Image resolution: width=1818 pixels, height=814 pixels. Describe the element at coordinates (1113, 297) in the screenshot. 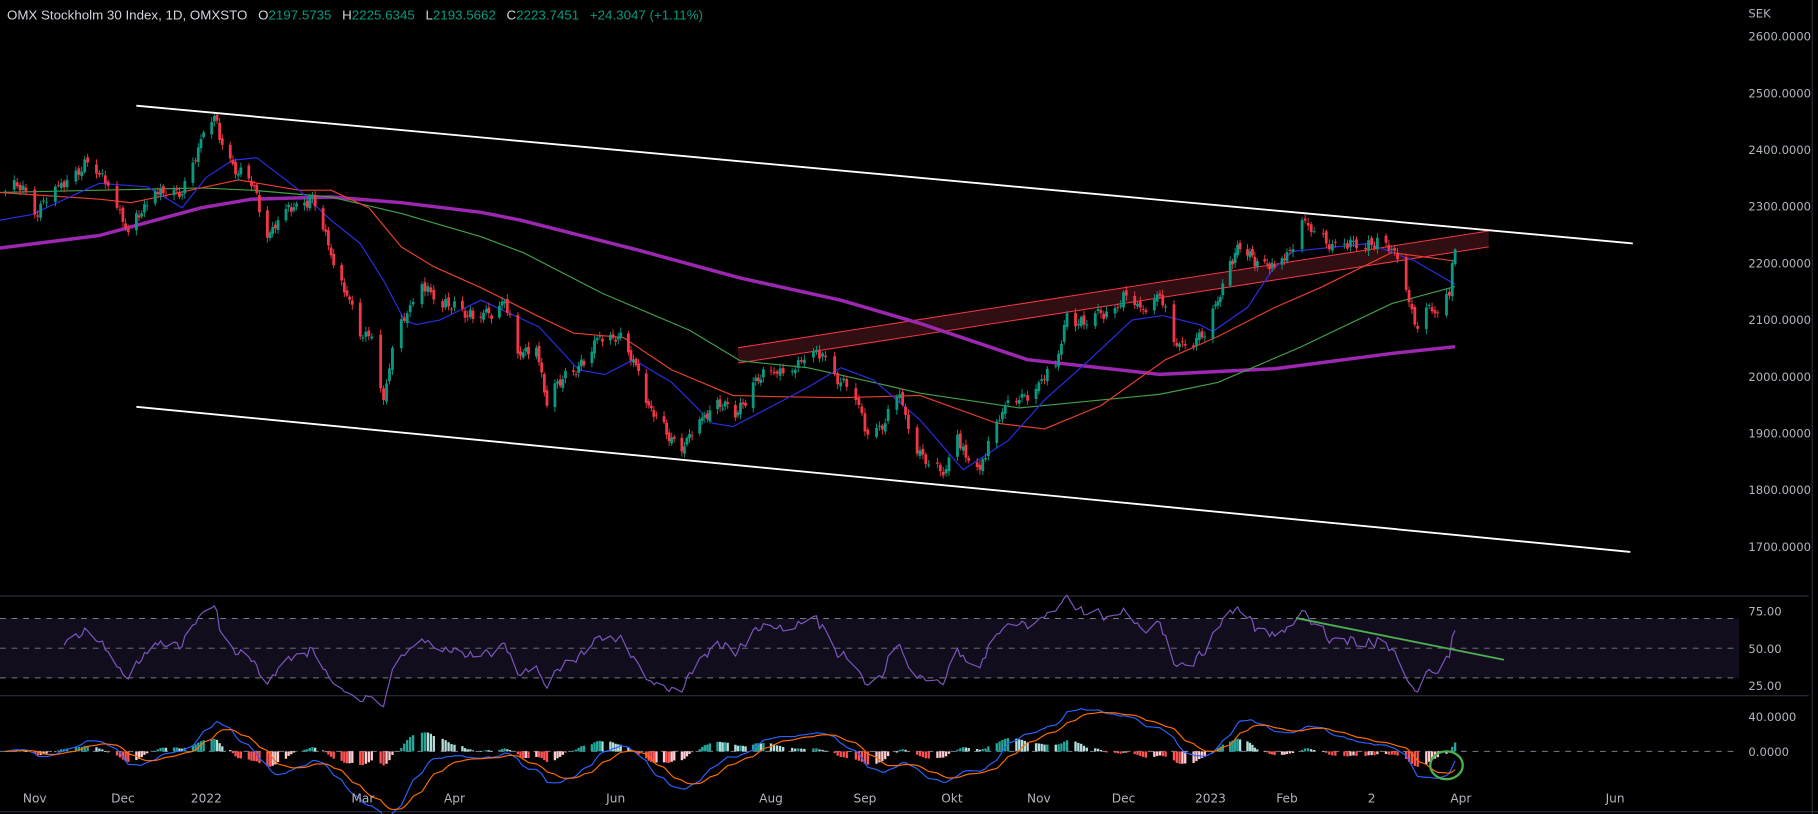

I see `resistance-channel` at that location.